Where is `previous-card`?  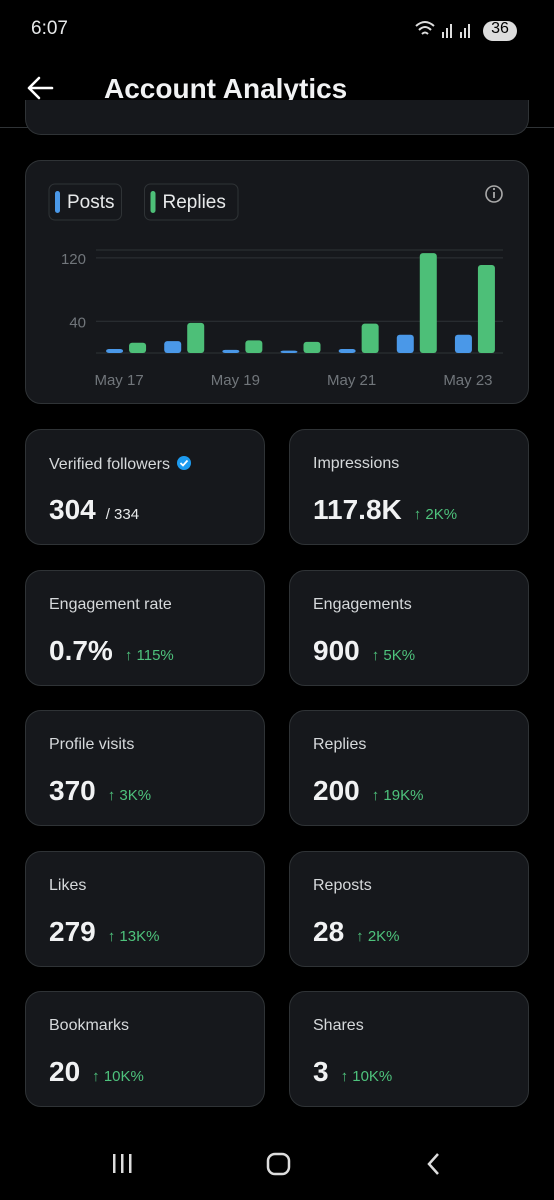 previous-card is located at coordinates (277, 117).